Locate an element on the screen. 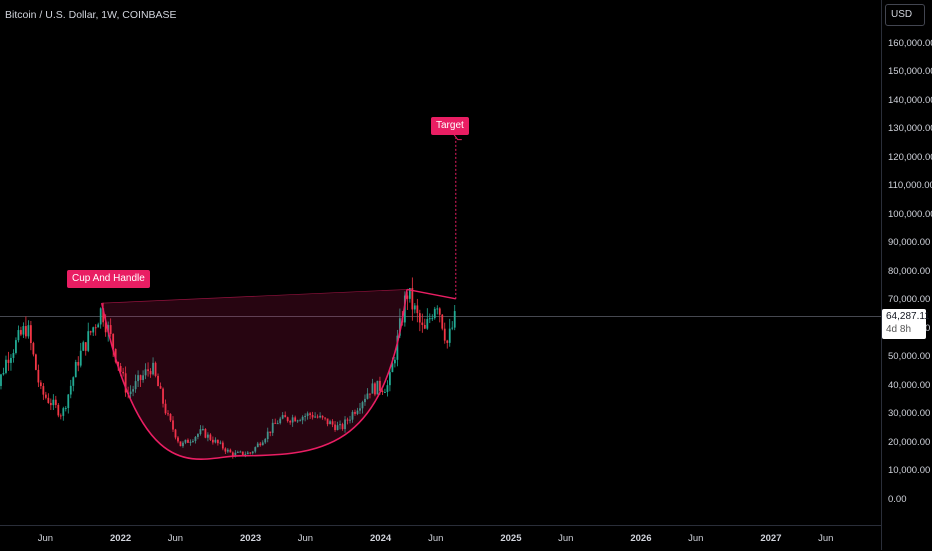 The image size is (932, 551). cup-curve is located at coordinates (254, 374).